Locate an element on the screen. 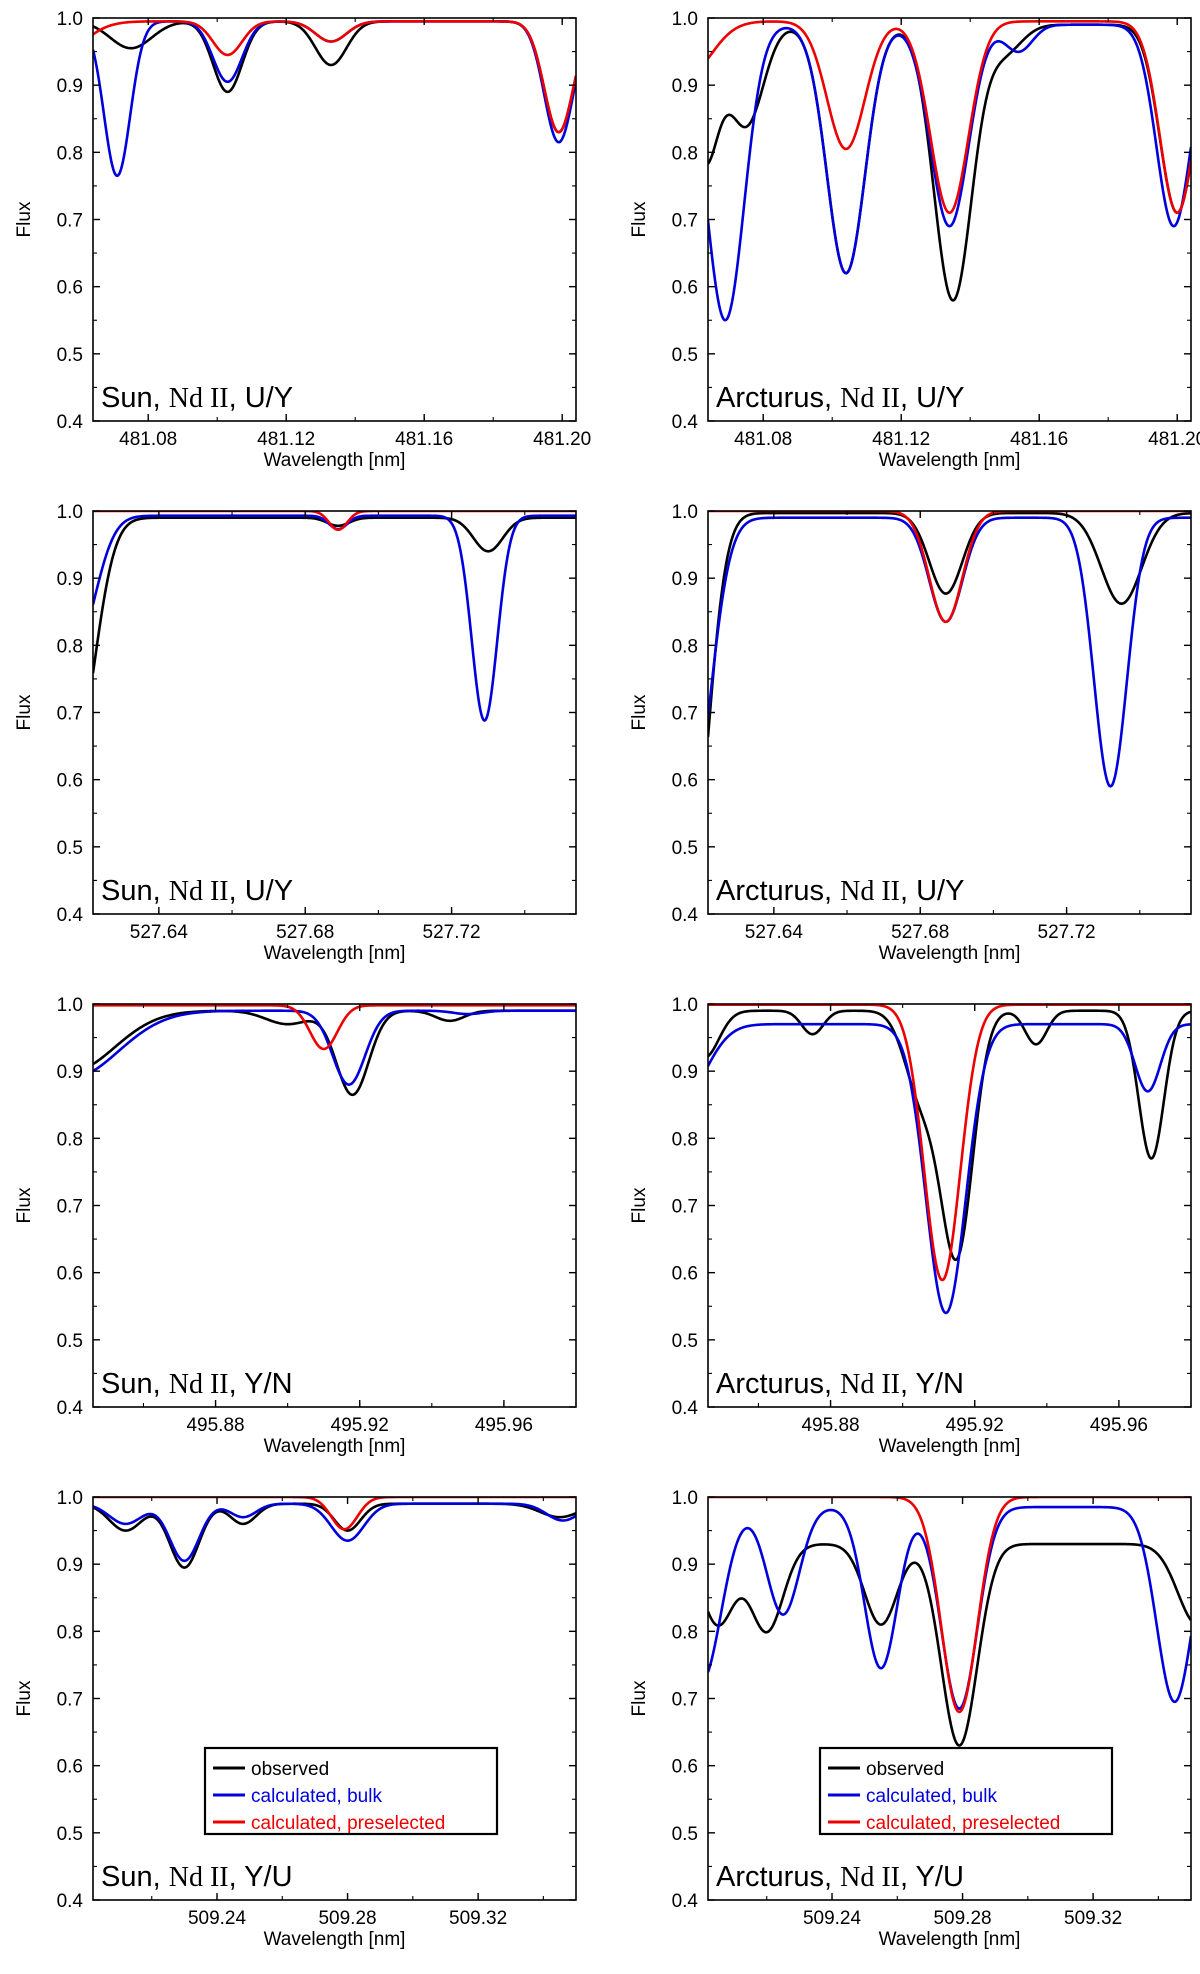 The width and height of the screenshot is (1200, 1974). x-tick-label: 481.08 is located at coordinates (763, 439).